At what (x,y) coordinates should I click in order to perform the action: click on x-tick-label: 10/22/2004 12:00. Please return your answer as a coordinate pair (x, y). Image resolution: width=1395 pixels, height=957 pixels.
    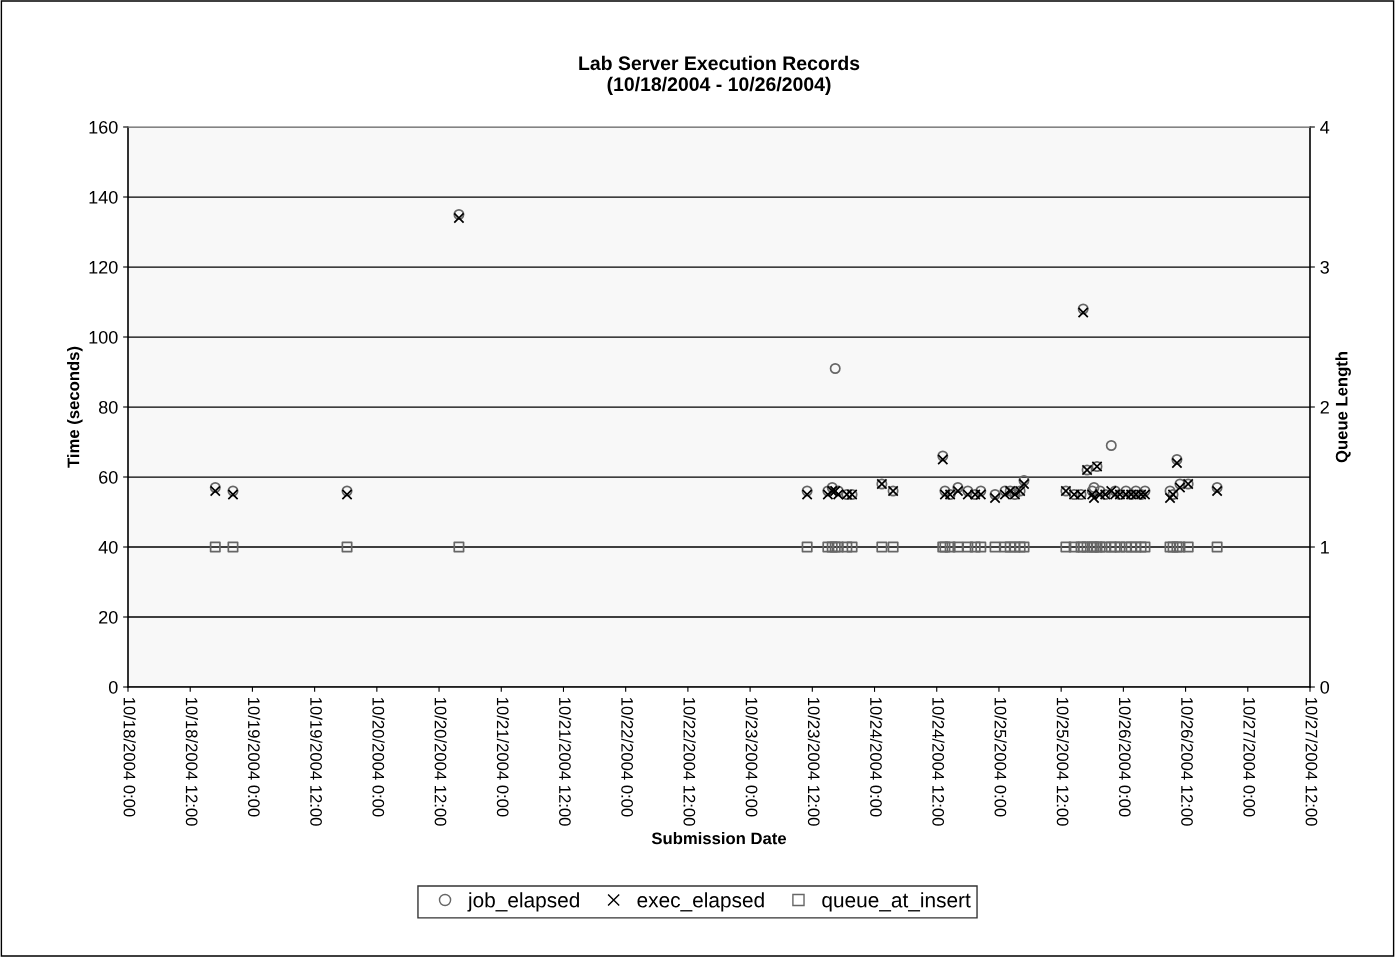
    Looking at the image, I should click on (689, 761).